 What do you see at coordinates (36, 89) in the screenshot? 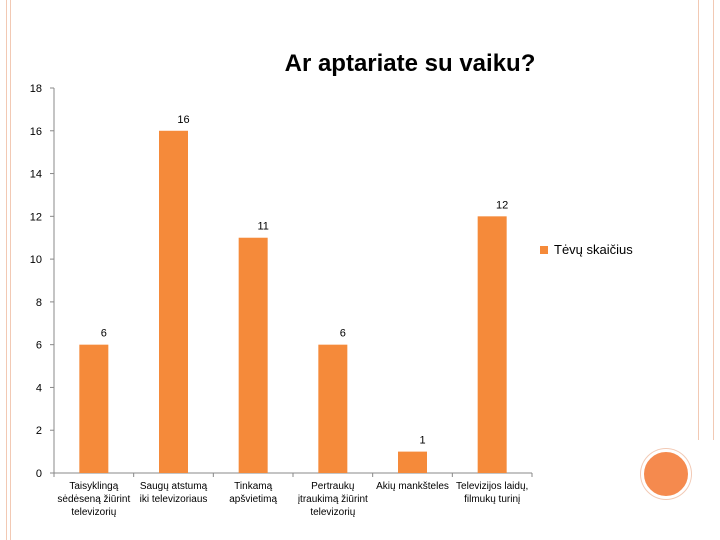
I see `y-tick-label: 18` at bounding box center [36, 89].